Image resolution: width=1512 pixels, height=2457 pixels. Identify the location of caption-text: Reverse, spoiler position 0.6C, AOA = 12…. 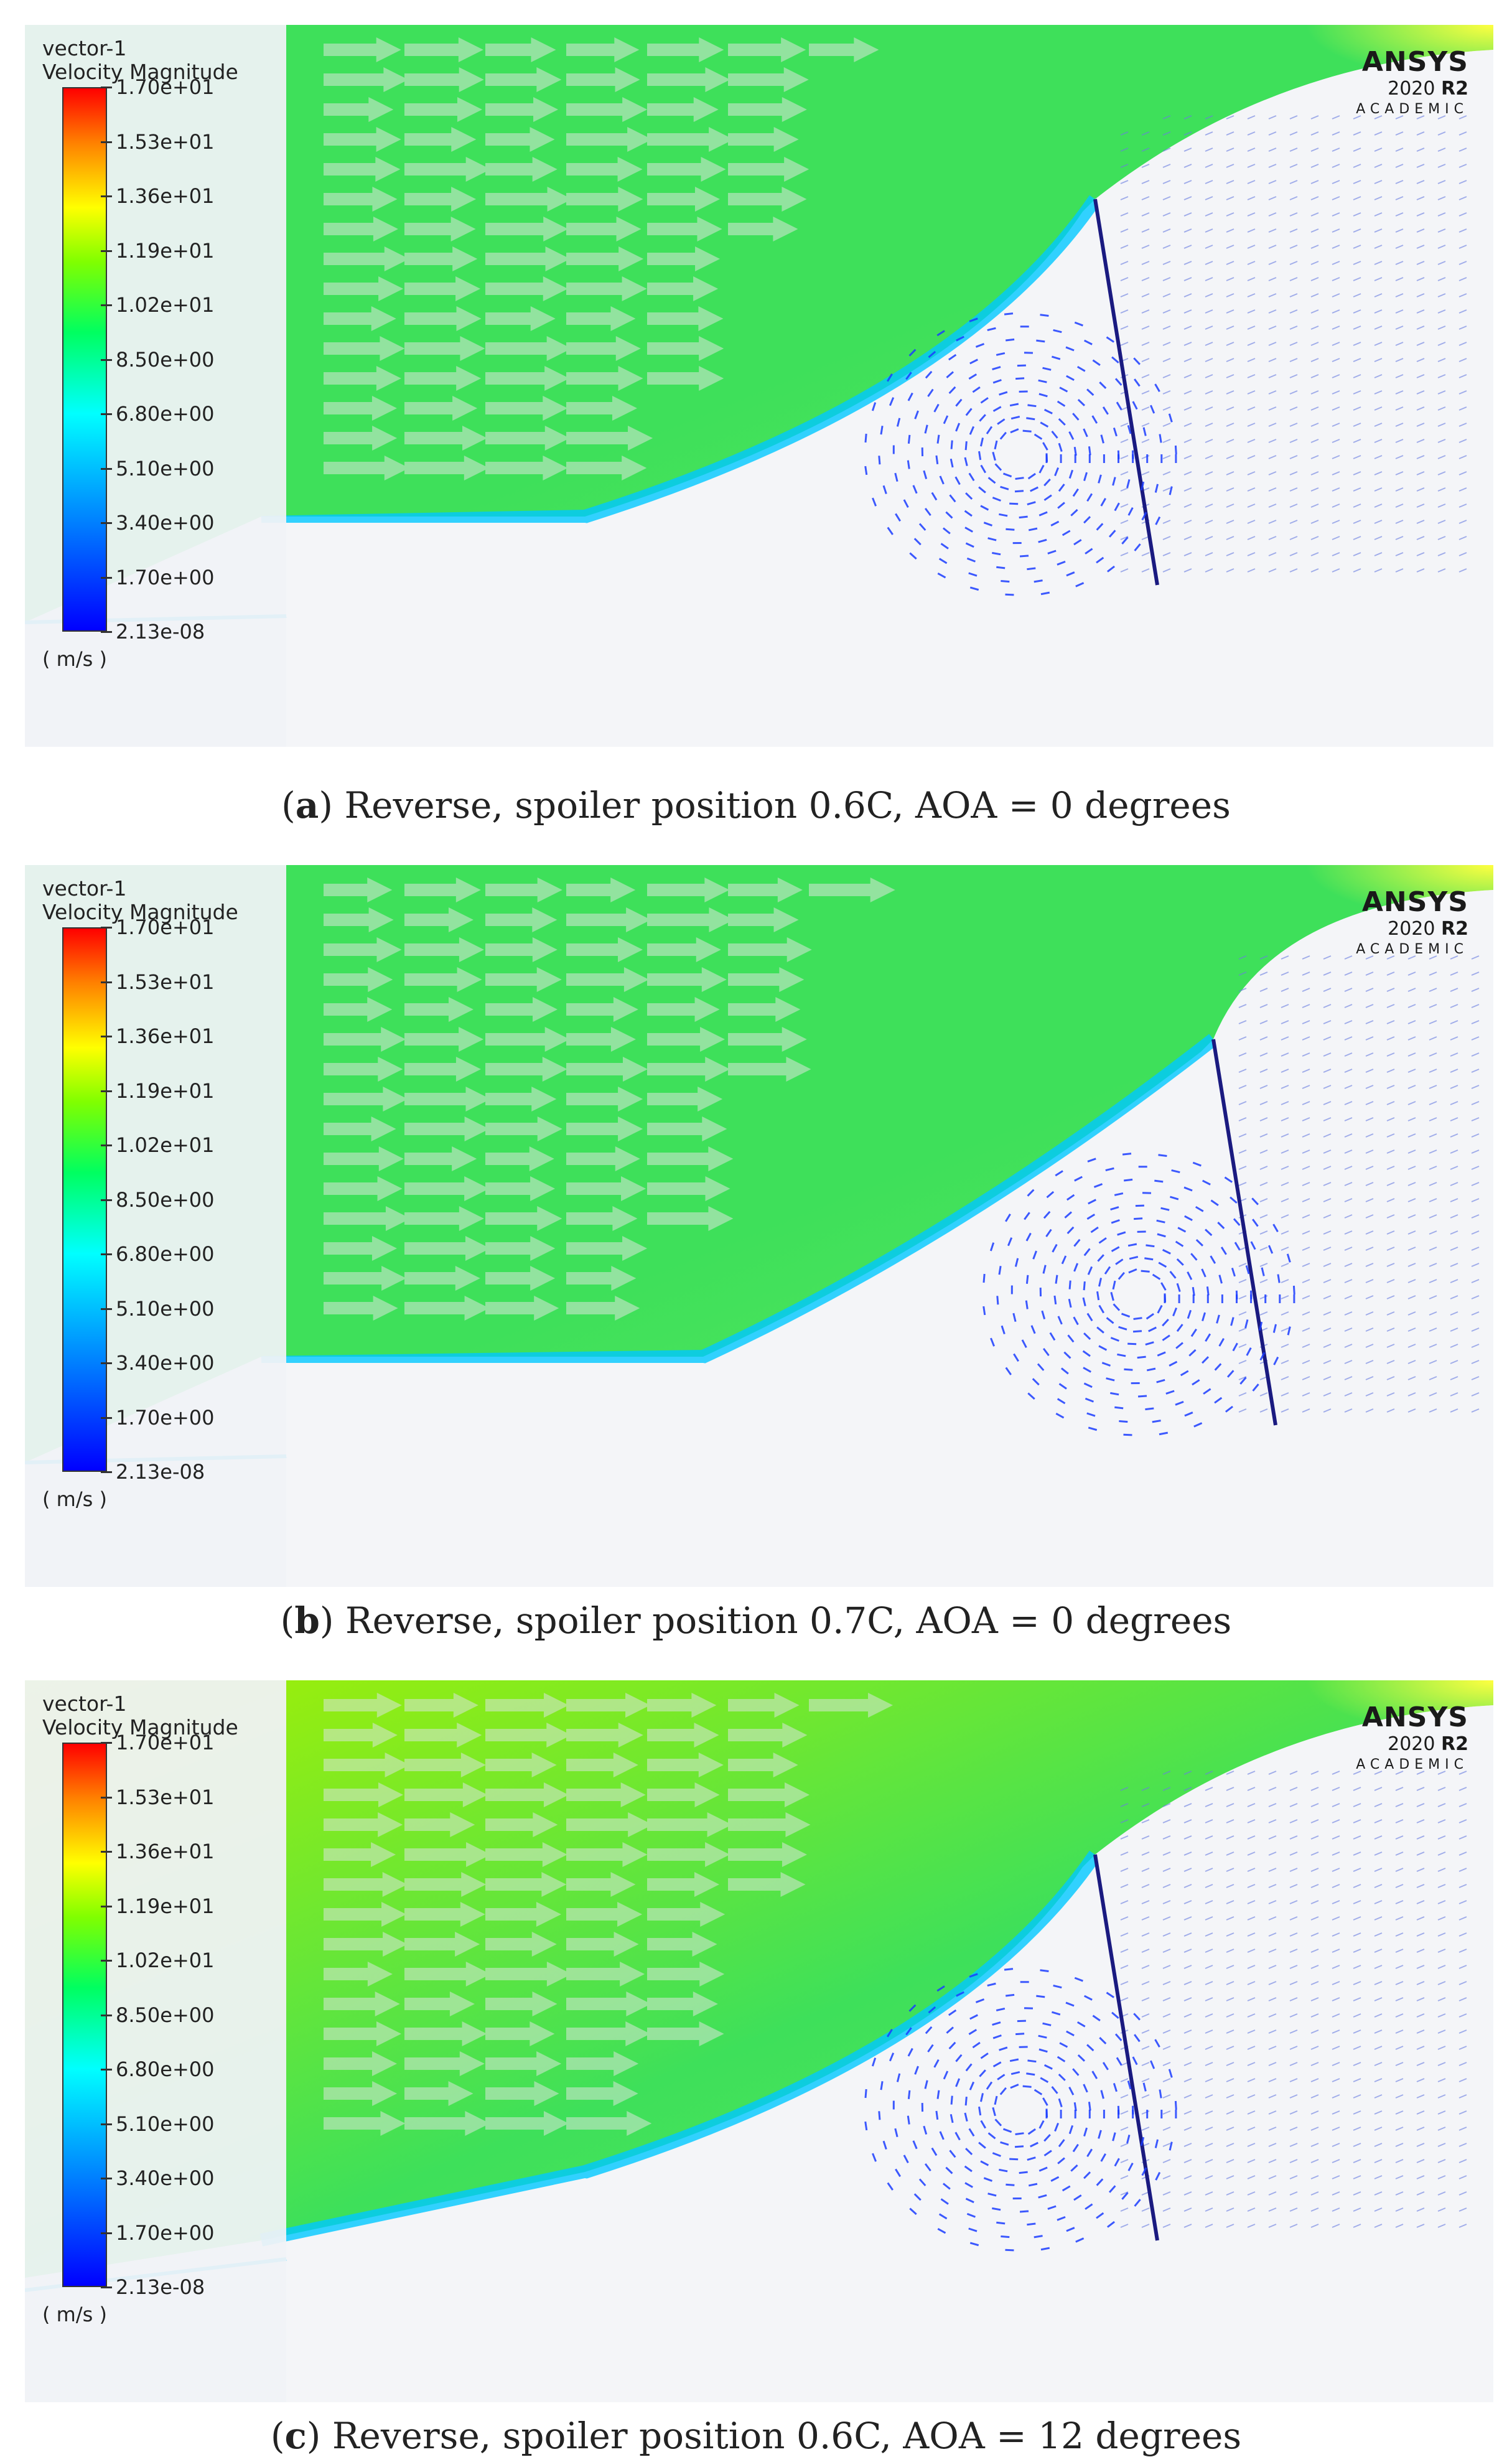
(786, 2436).